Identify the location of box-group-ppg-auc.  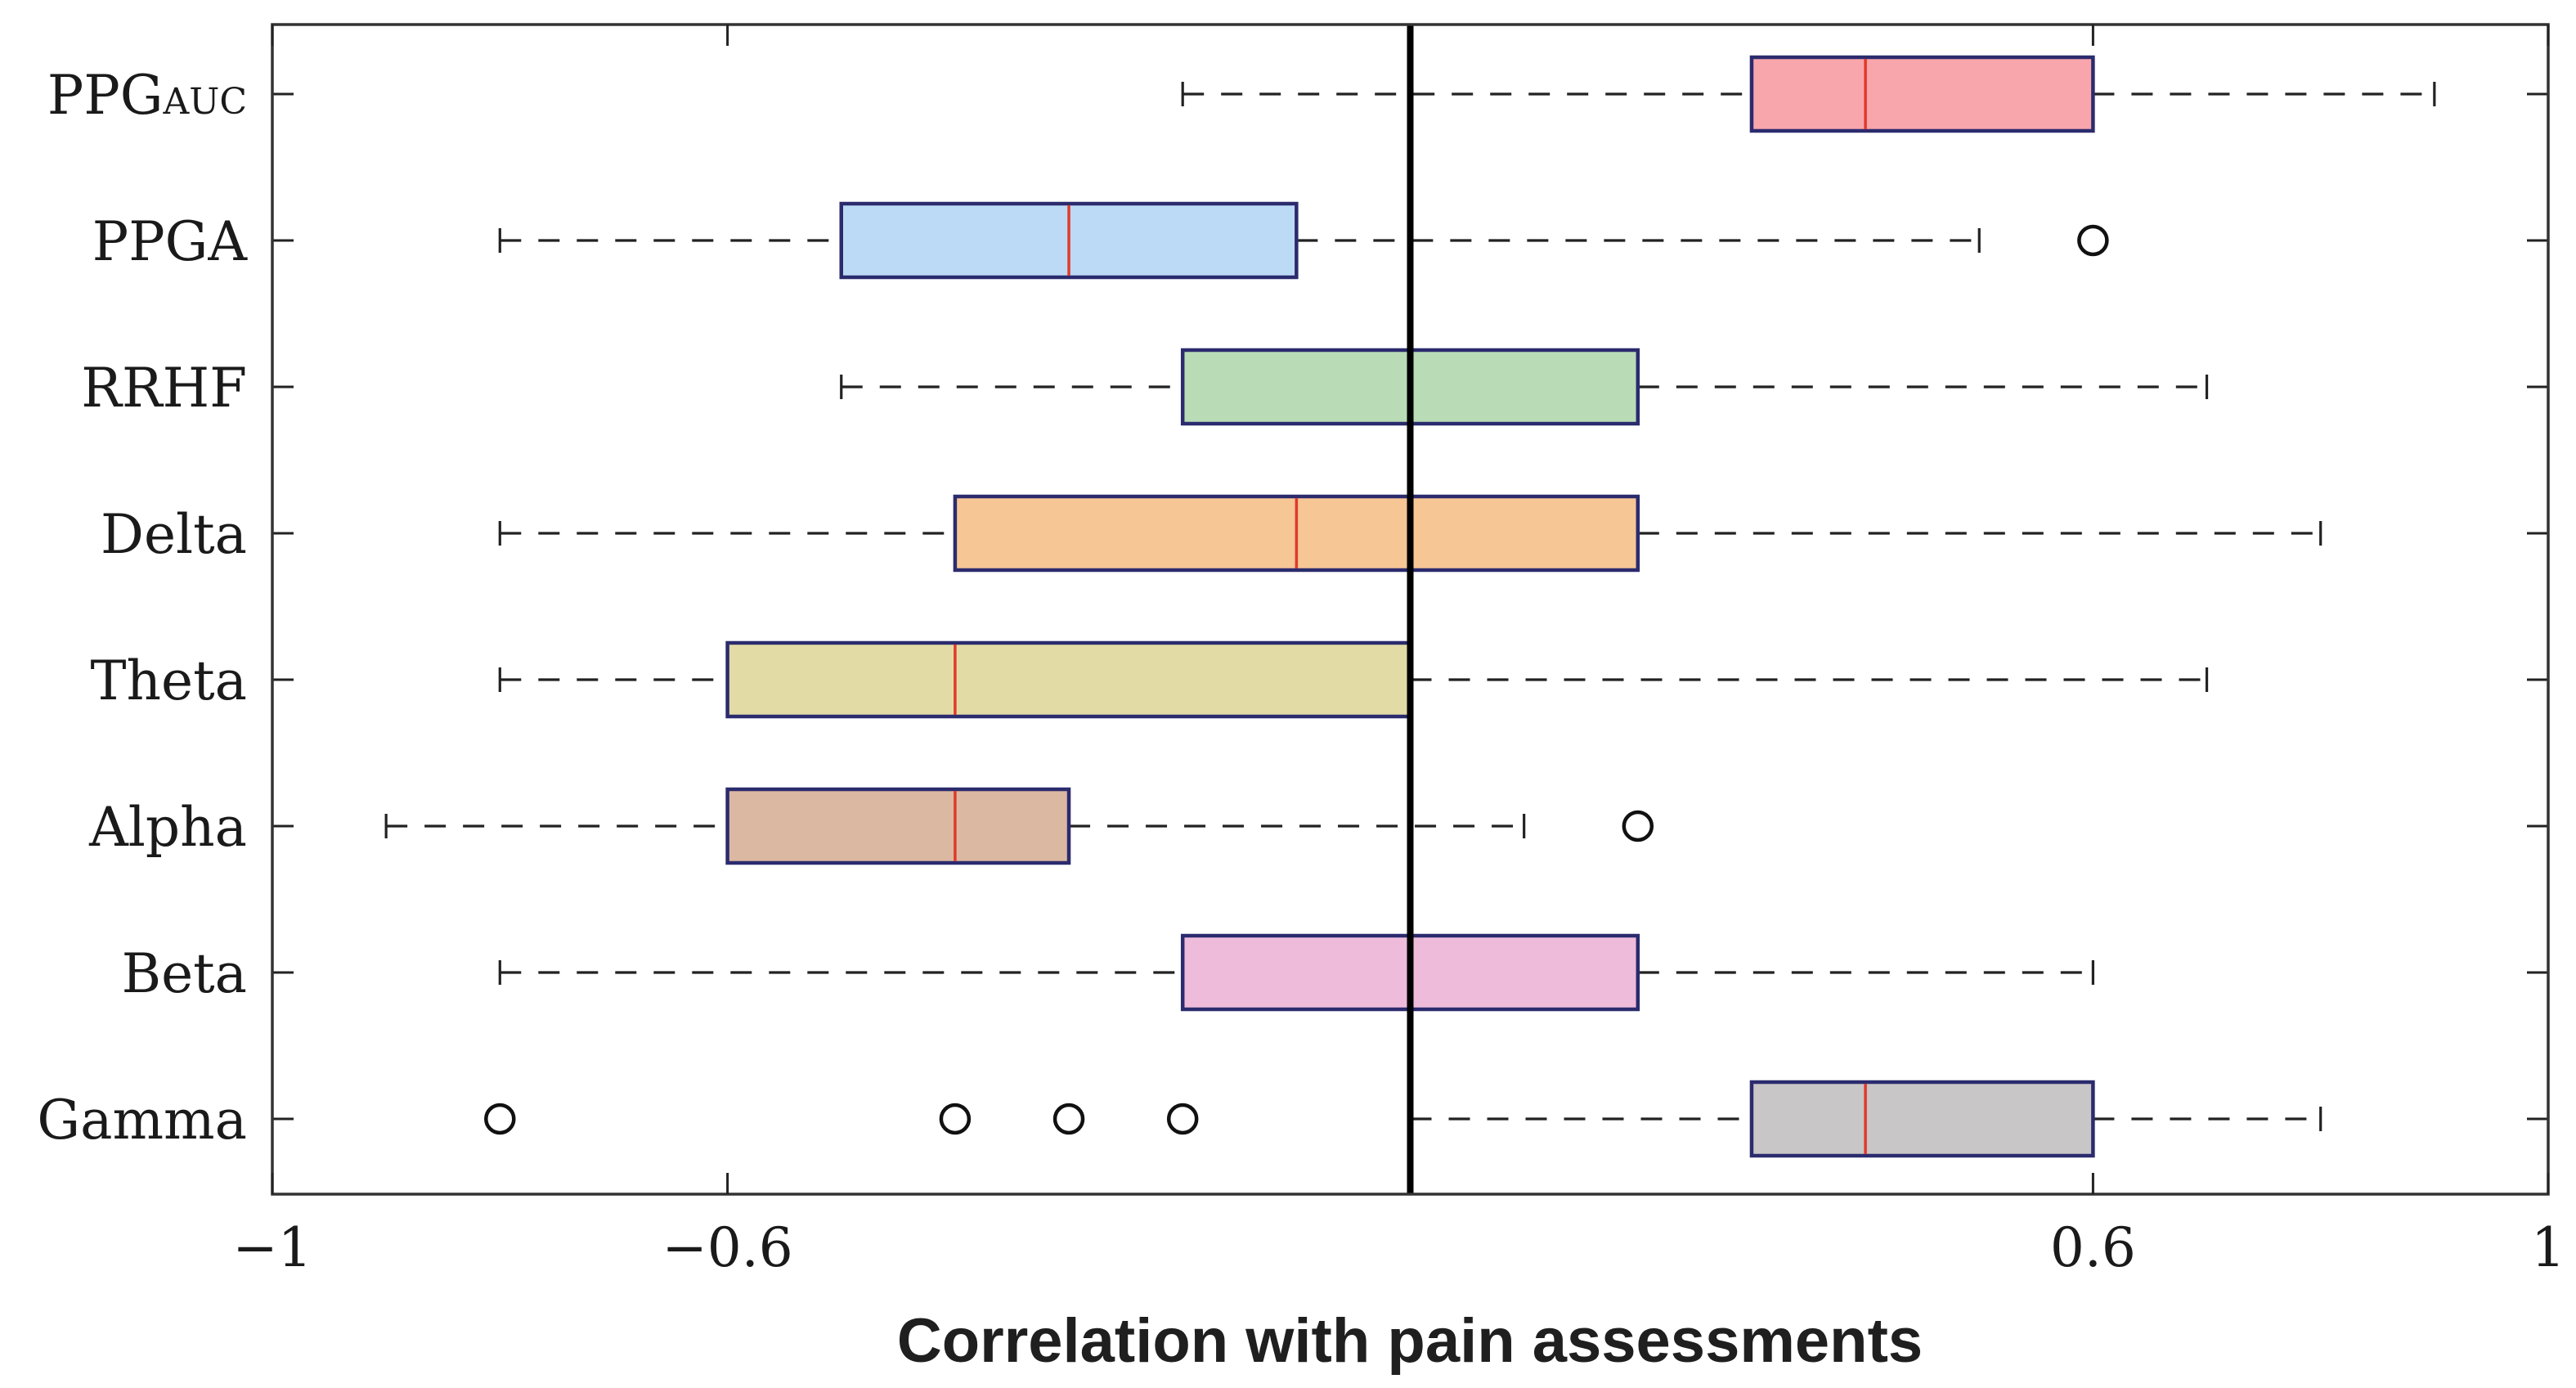
(1808, 94).